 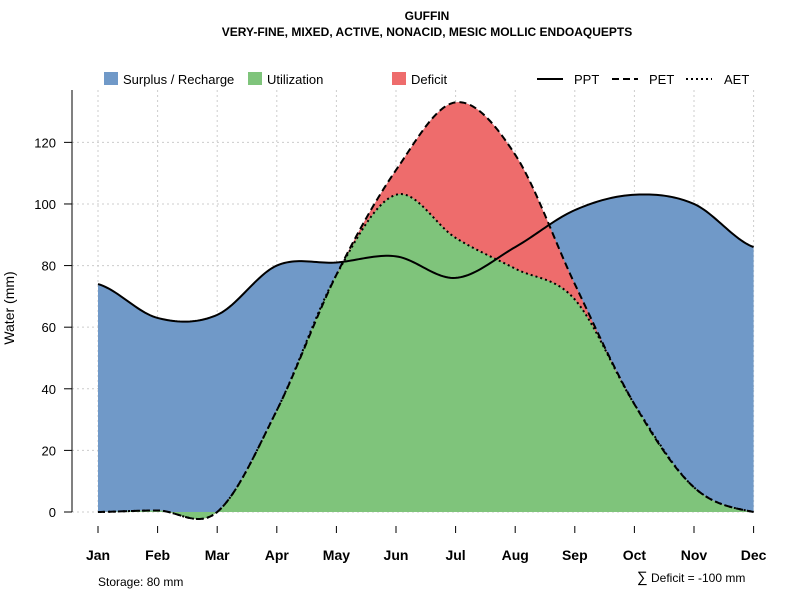 What do you see at coordinates (9, 307) in the screenshot?
I see `y-axis-label: Water (mm)` at bounding box center [9, 307].